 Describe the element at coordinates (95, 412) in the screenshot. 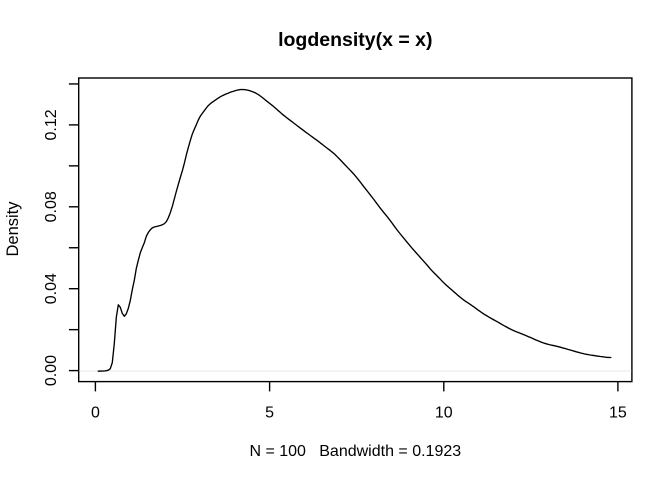

I see `svg-text: 0` at that location.